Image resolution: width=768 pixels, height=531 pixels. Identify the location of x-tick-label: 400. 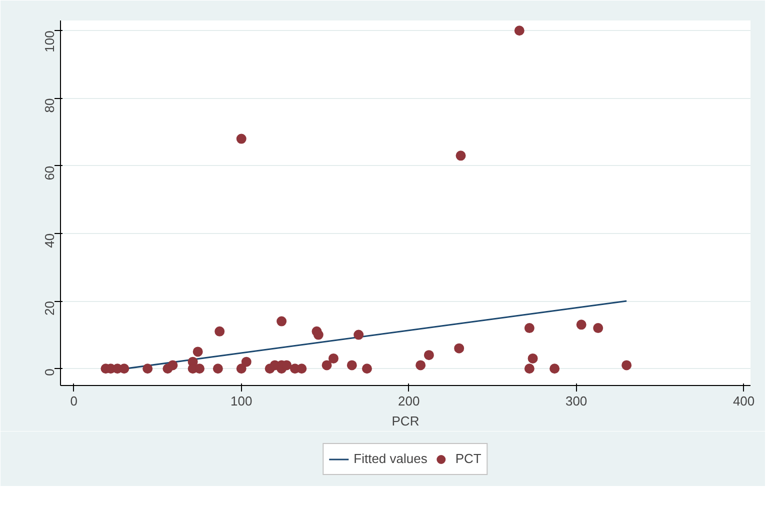
(743, 401).